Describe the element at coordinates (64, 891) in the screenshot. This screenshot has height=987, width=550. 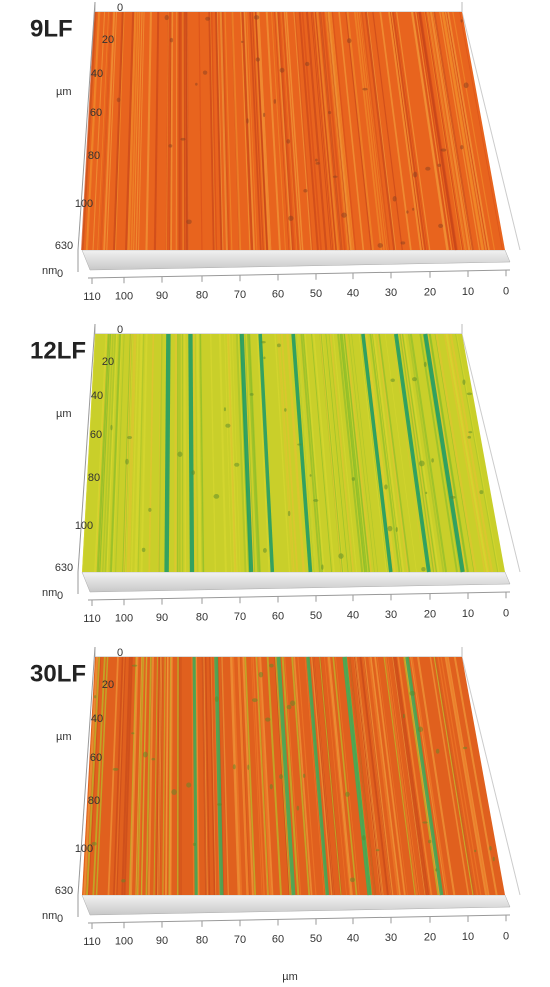
I see `z-top-label: 630` at that location.